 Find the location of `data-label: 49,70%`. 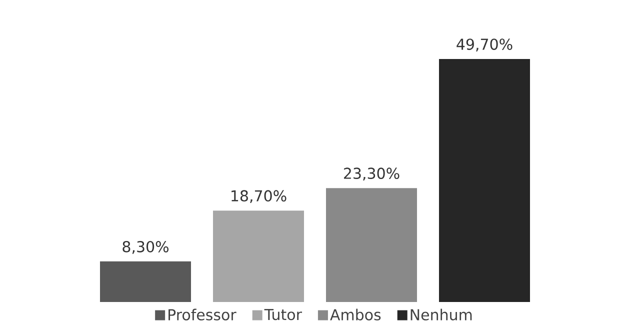

data-label: 49,70% is located at coordinates (484, 45).